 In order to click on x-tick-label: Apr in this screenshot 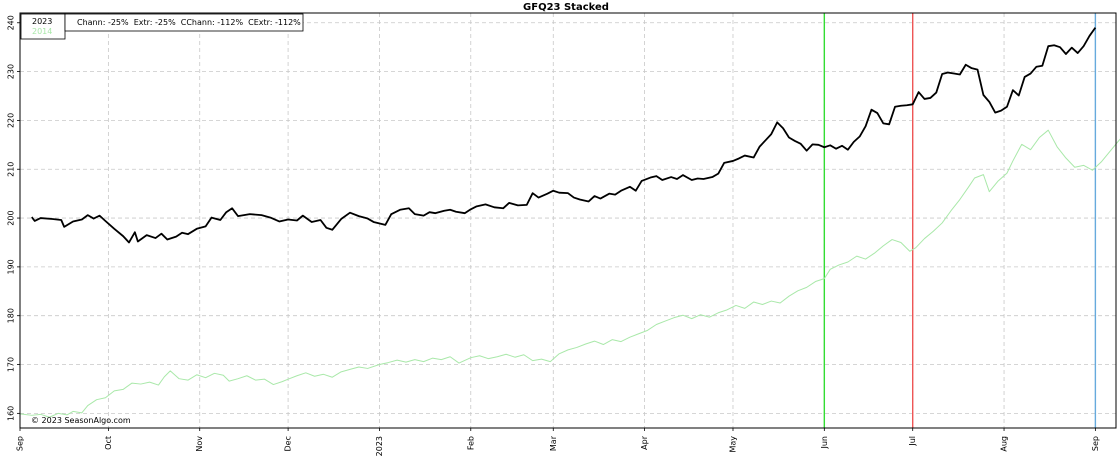, I will do `click(644, 442)`.